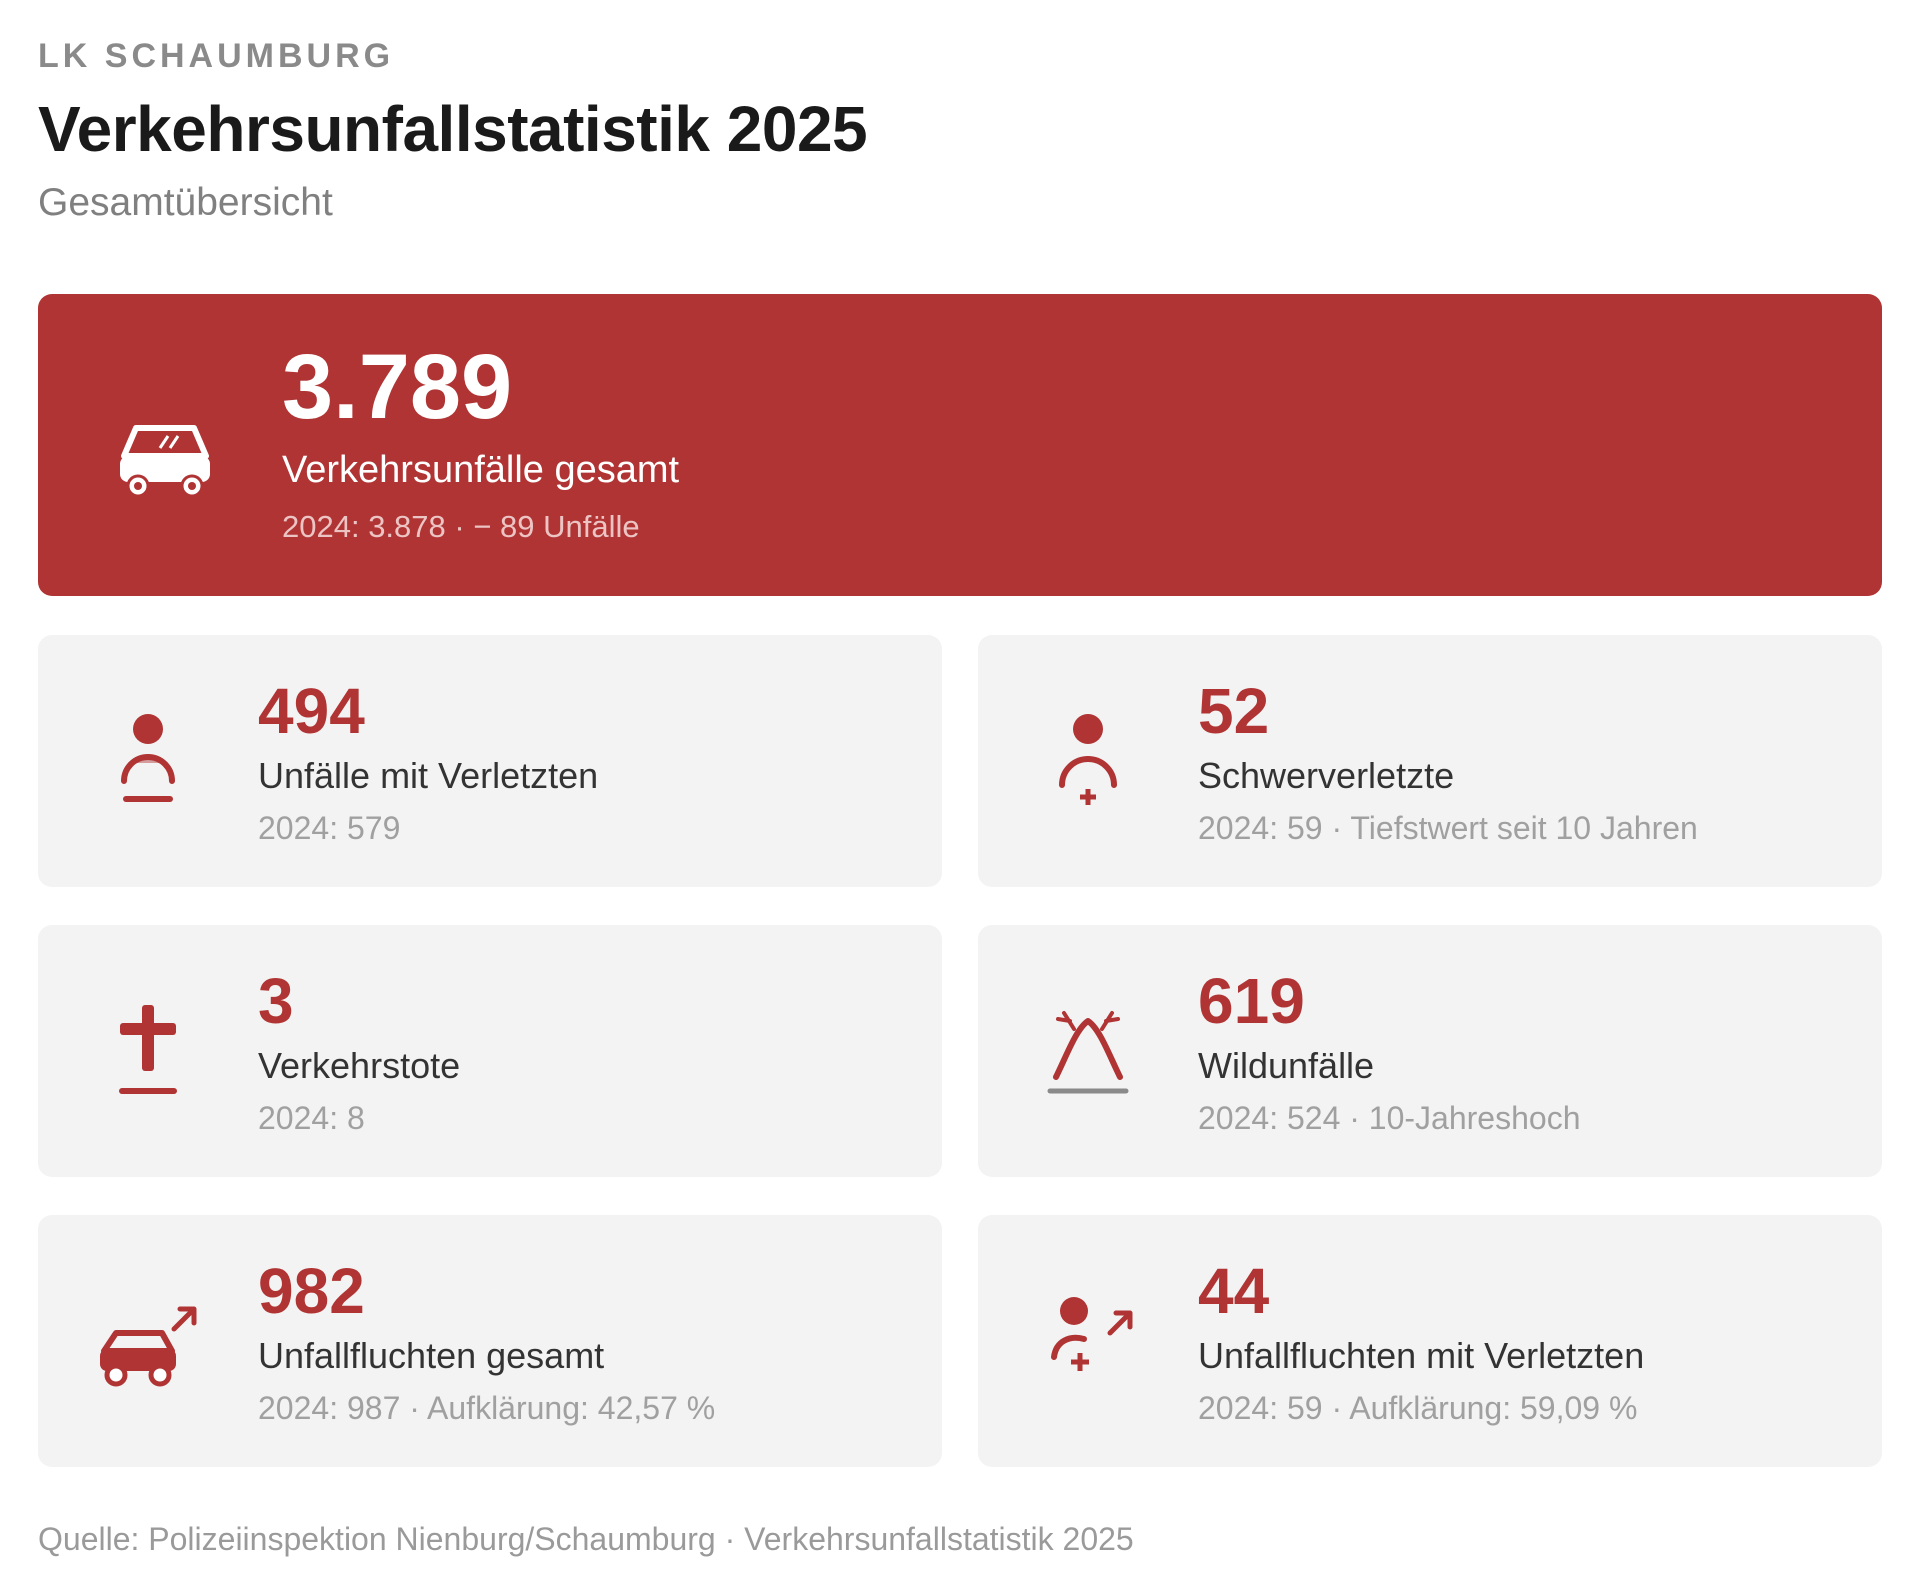 The height and width of the screenshot is (1583, 1920). What do you see at coordinates (359, 1065) in the screenshot?
I see `card-label: Verkehrstote` at bounding box center [359, 1065].